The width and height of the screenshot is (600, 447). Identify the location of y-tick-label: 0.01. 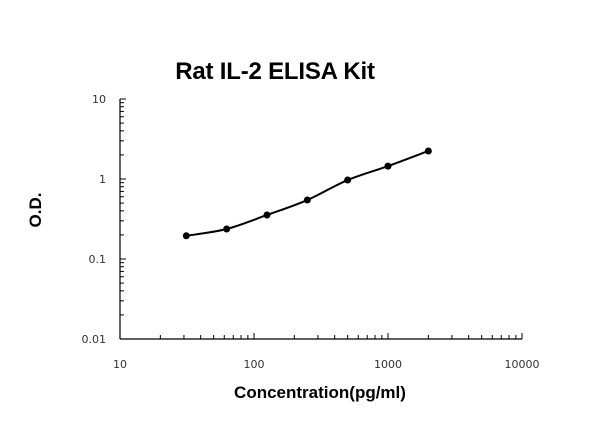
(94, 339).